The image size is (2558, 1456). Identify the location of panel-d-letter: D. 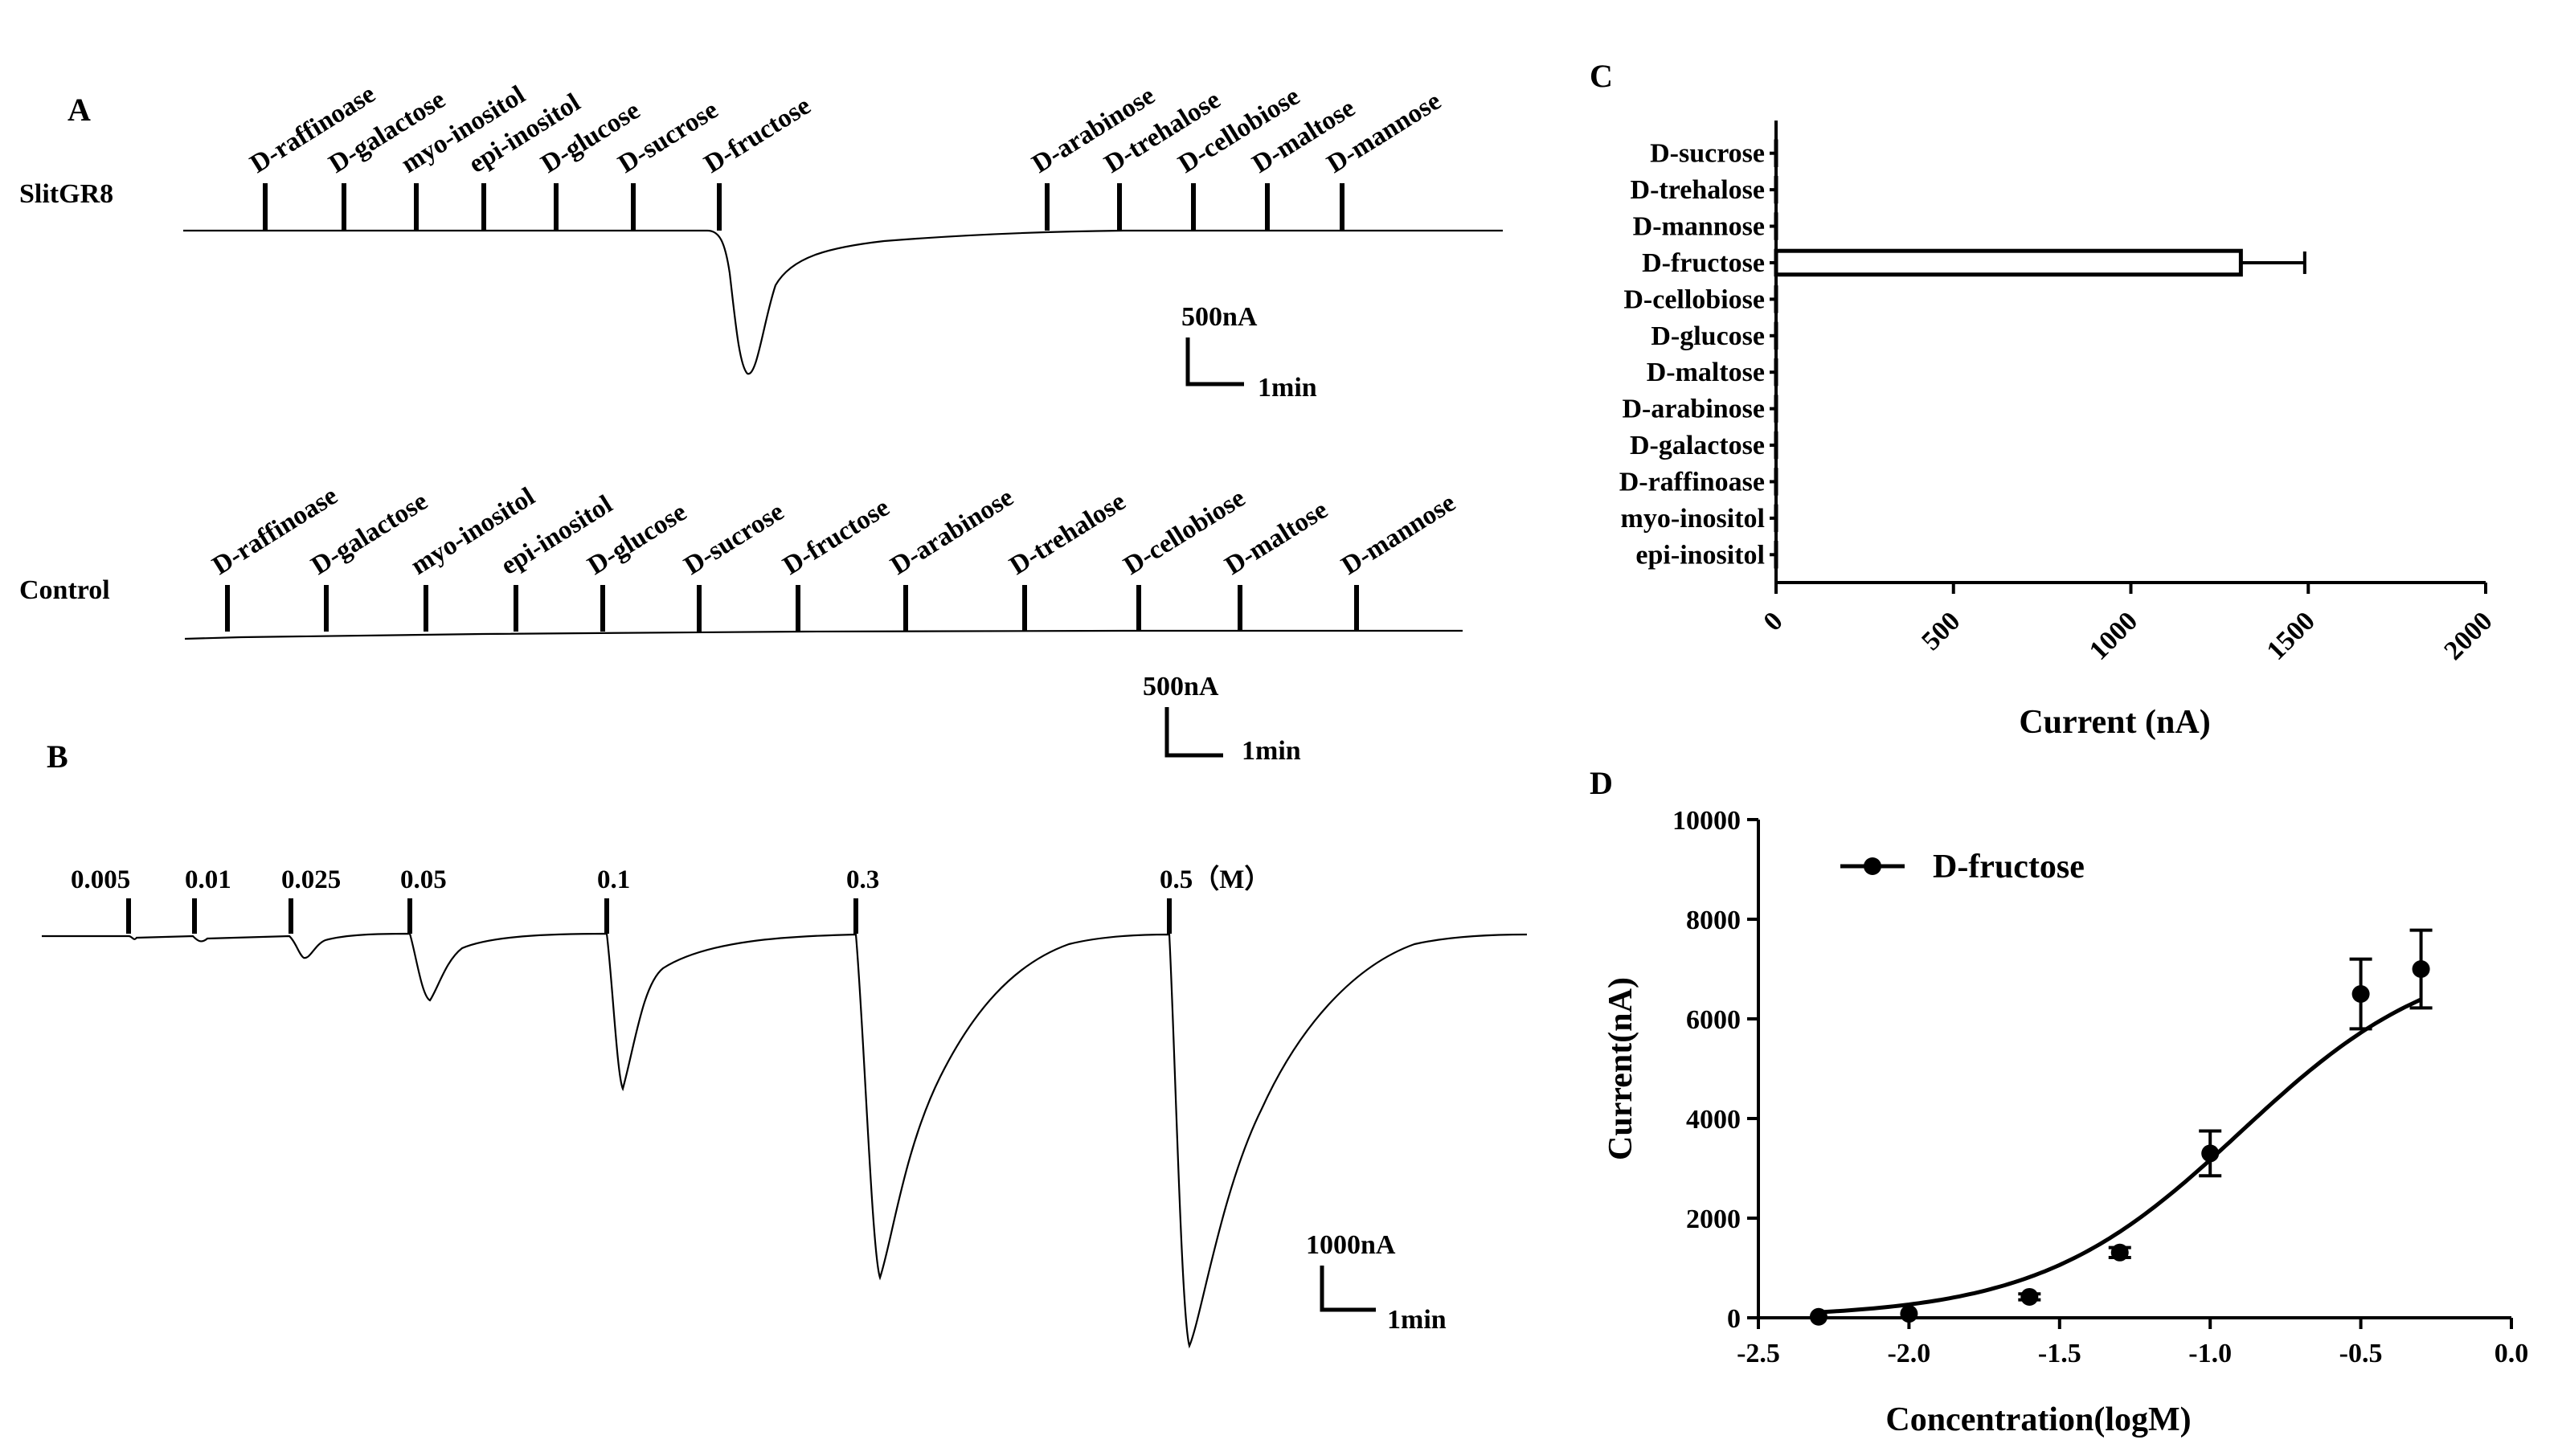
(1601, 783).